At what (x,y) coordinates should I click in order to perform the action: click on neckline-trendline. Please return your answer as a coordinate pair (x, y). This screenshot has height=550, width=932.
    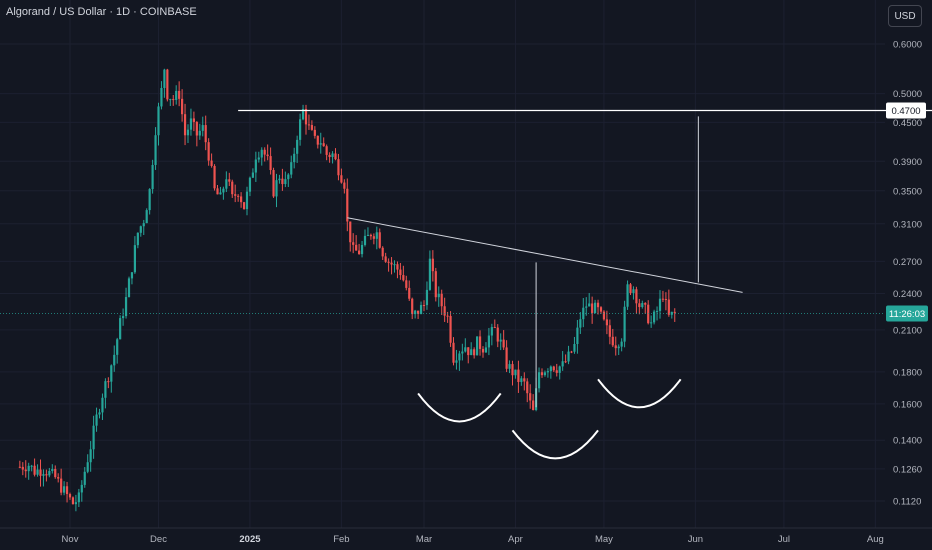
    Looking at the image, I should click on (545, 255).